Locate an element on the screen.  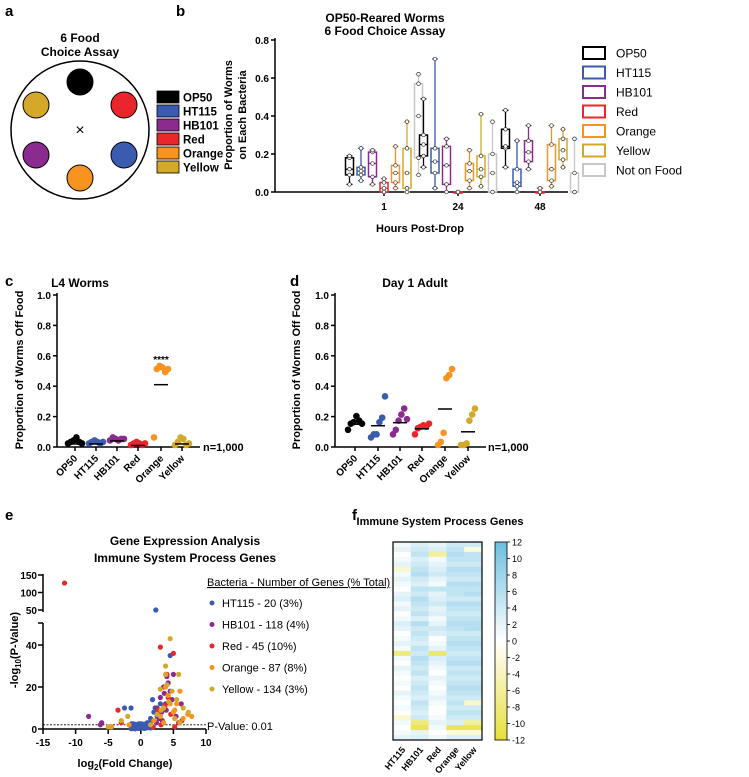
y-tick-label: 0.0 is located at coordinates (262, 193).